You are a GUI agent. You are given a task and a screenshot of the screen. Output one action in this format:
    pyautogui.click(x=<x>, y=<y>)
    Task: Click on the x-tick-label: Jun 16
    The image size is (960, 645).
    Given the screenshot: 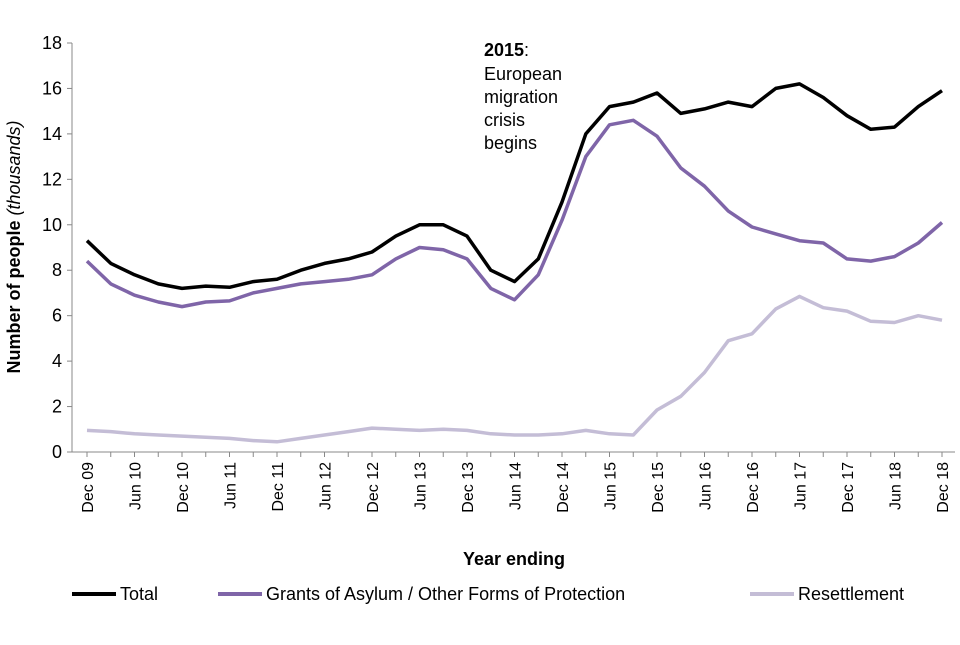 What is the action you would take?
    pyautogui.click(x=706, y=486)
    